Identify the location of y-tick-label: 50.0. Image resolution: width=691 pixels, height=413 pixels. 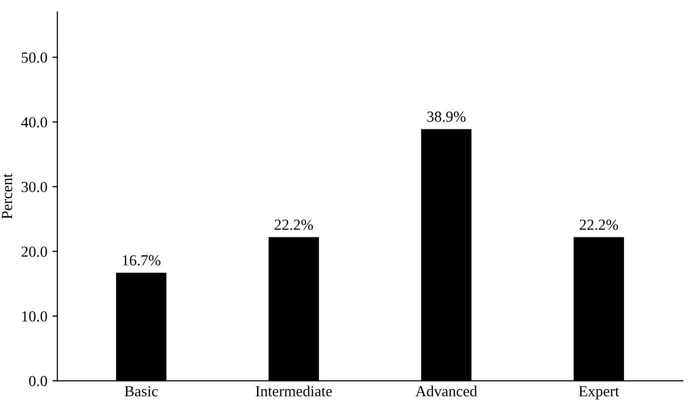
(35, 57).